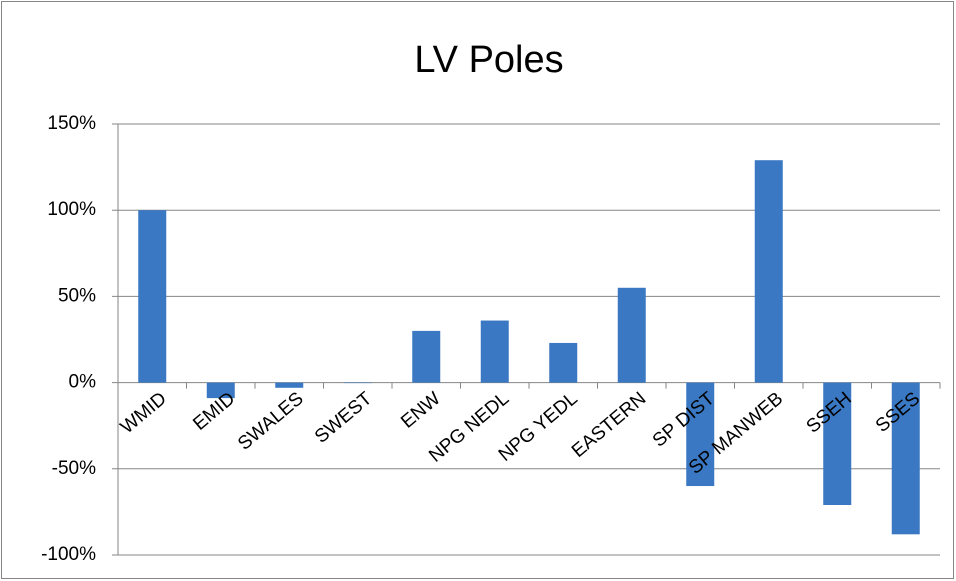 This screenshot has height=581, width=956. I want to click on chart-title: LV Poles, so click(488, 60).